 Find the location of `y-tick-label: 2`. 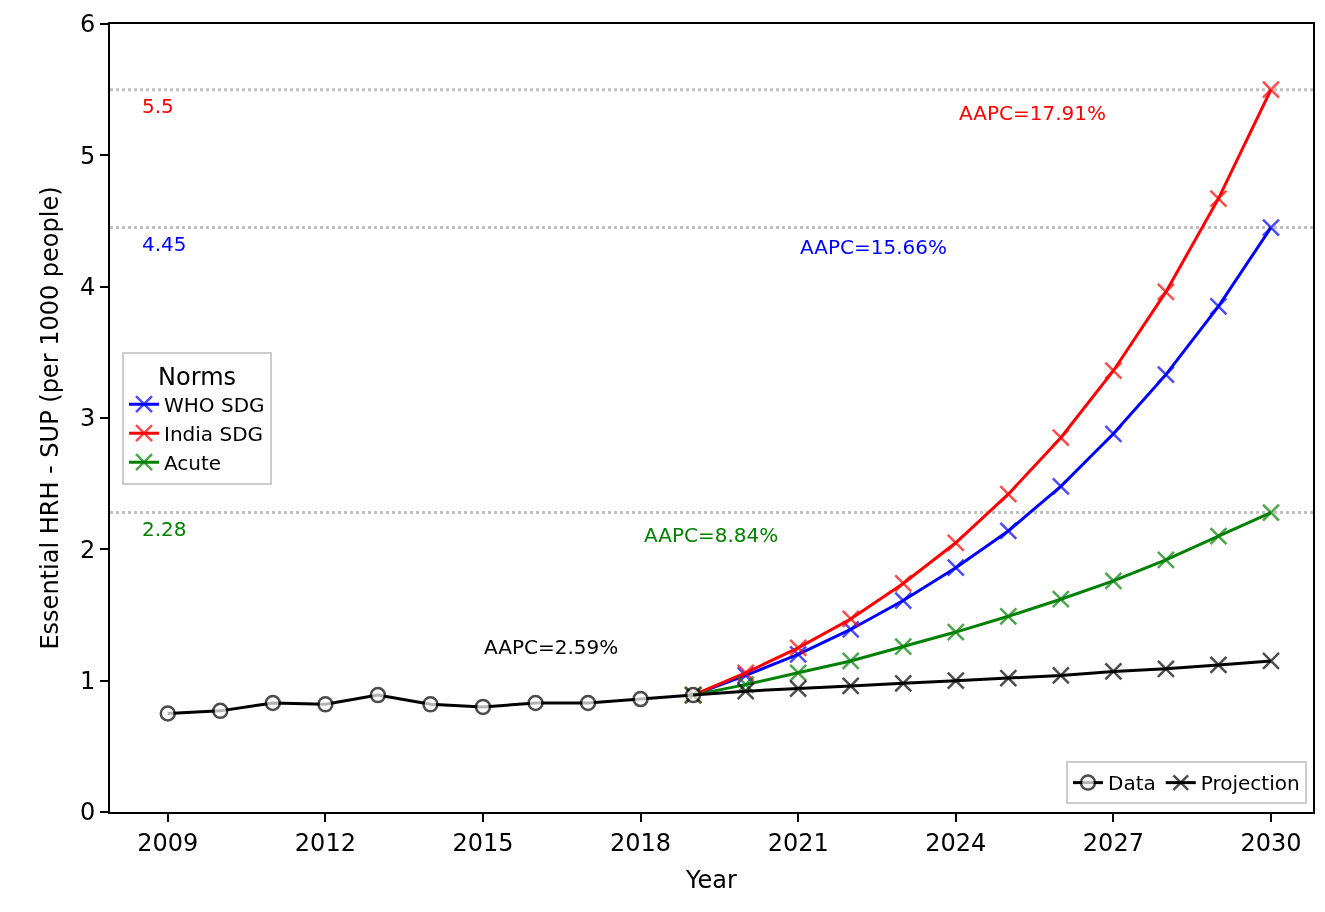

y-tick-label: 2 is located at coordinates (87, 549).